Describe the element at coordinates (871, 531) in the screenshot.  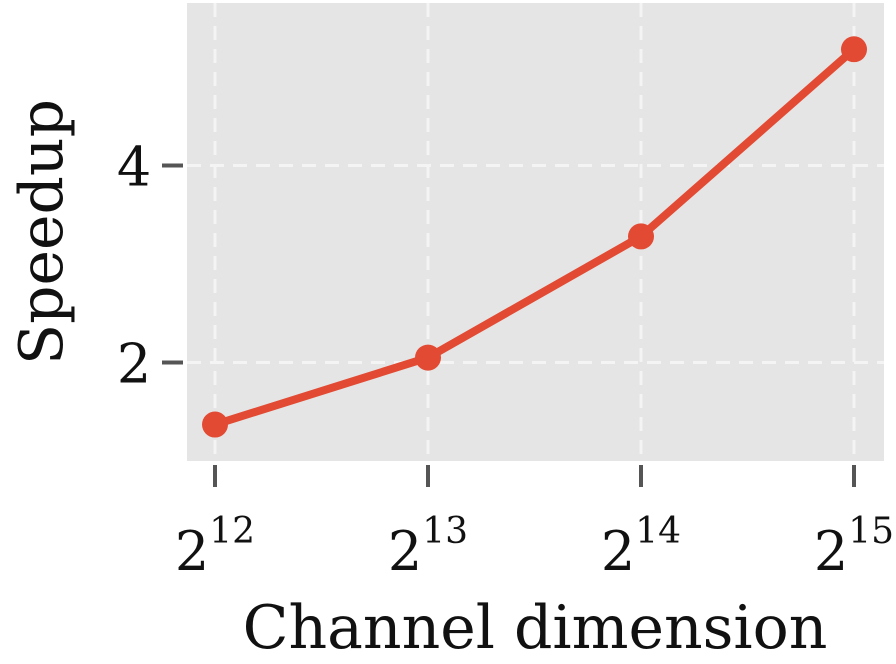
I see `x-tick-exponent: 15` at that location.